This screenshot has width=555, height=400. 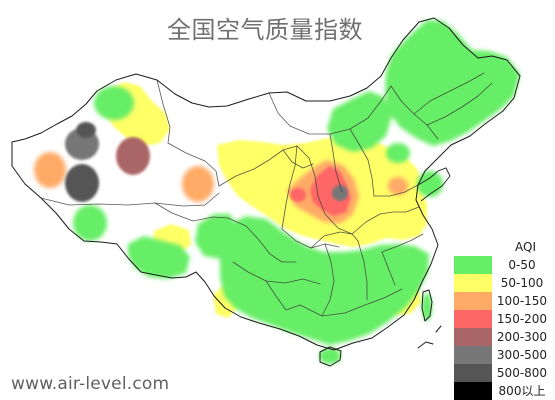 What do you see at coordinates (265, 30) in the screenshot?
I see `map-title: 全国空气质量指数` at bounding box center [265, 30].